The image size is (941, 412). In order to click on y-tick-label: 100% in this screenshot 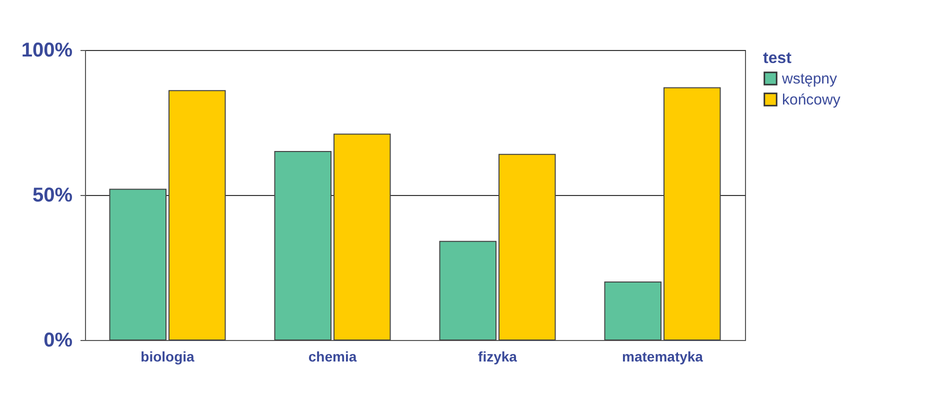, I will do `click(47, 51)`.